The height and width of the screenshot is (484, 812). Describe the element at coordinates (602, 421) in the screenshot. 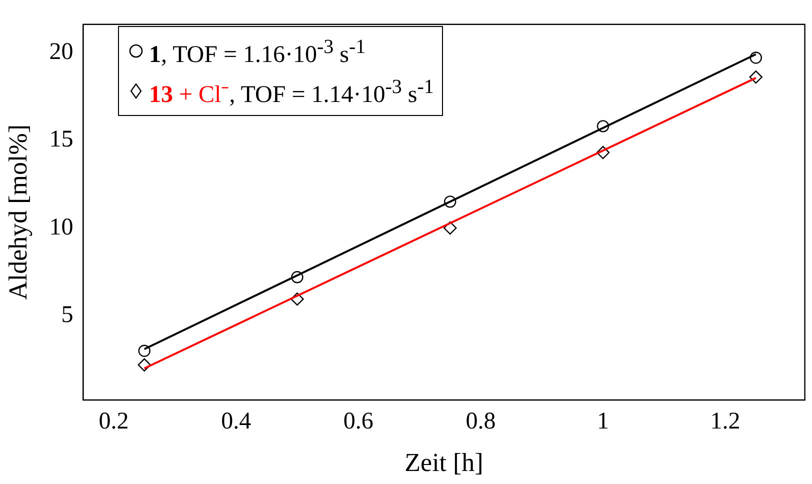

I see `x-tick-label: 1` at that location.